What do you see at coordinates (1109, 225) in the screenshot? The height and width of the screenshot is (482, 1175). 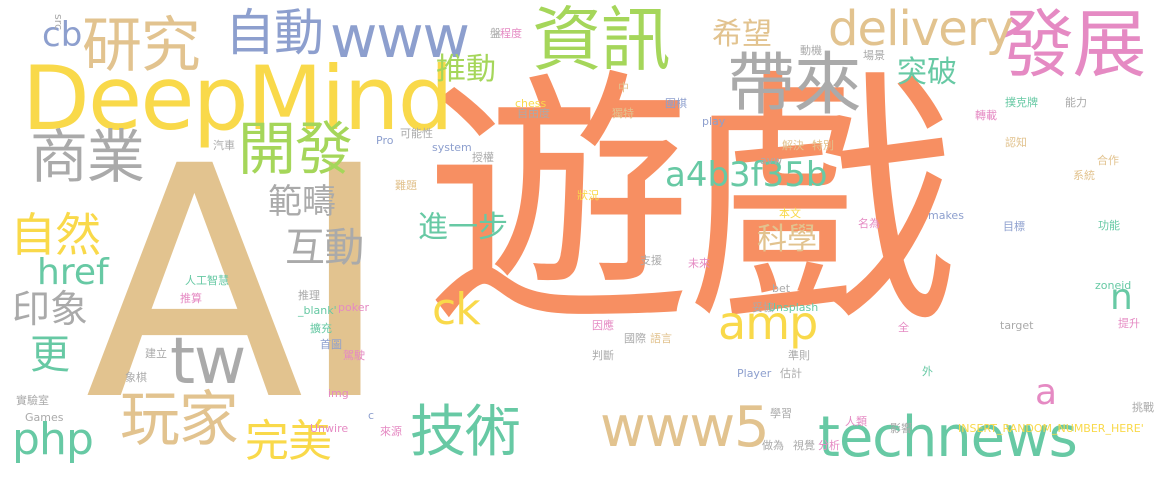 I see `word-gongneng: 功能` at bounding box center [1109, 225].